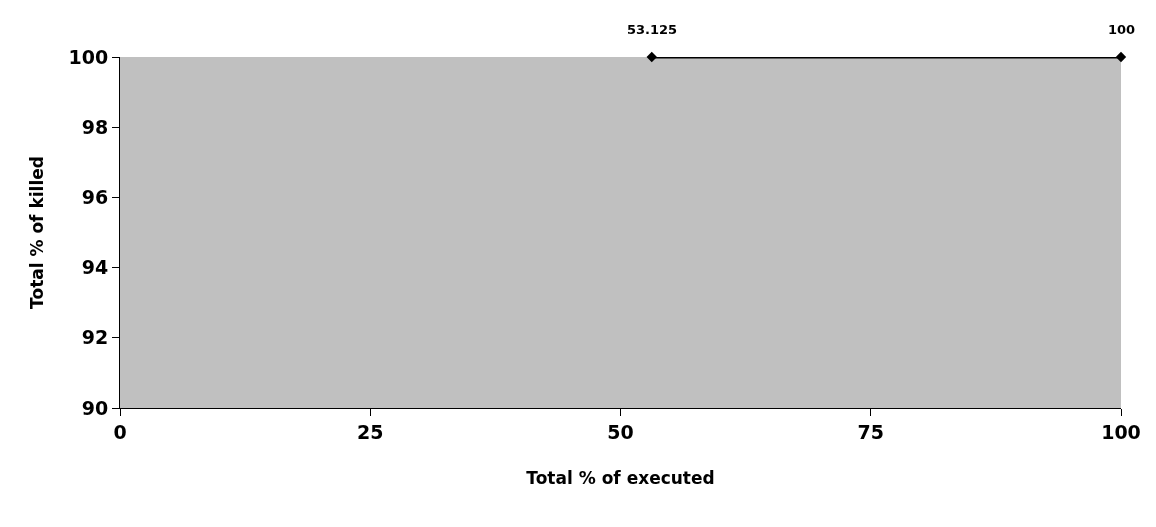 Image resolution: width=1156 pixels, height=527 pixels. Describe the element at coordinates (95, 126) in the screenshot. I see `y-tick-label: 98` at that location.